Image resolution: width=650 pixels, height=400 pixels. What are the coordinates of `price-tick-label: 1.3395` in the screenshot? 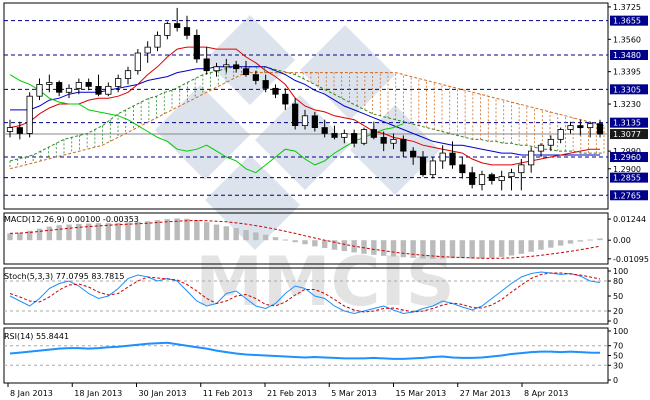 It's located at (627, 72).